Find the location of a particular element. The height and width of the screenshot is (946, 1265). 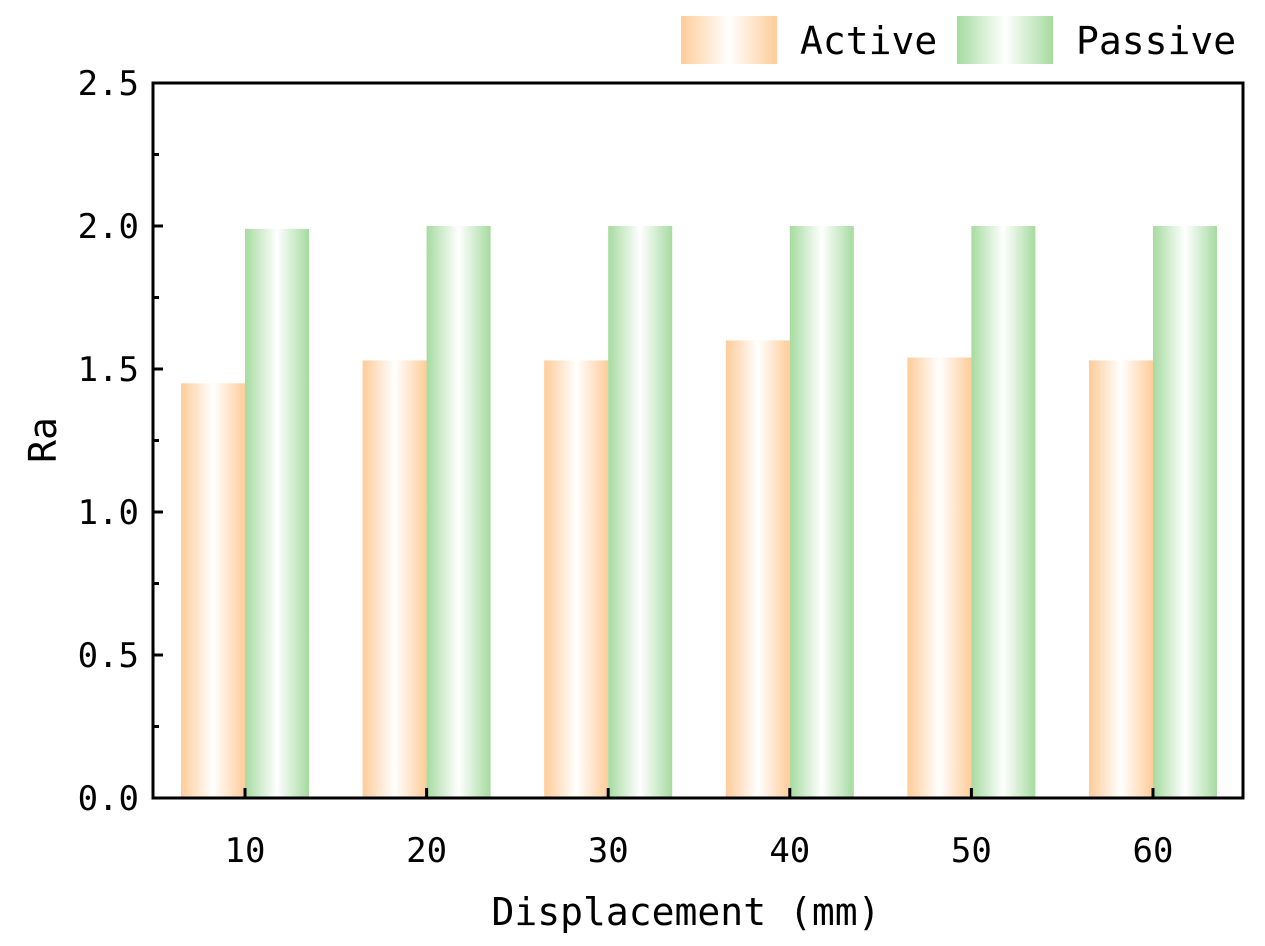

y-tick-label: 0.0 is located at coordinates (108, 799).